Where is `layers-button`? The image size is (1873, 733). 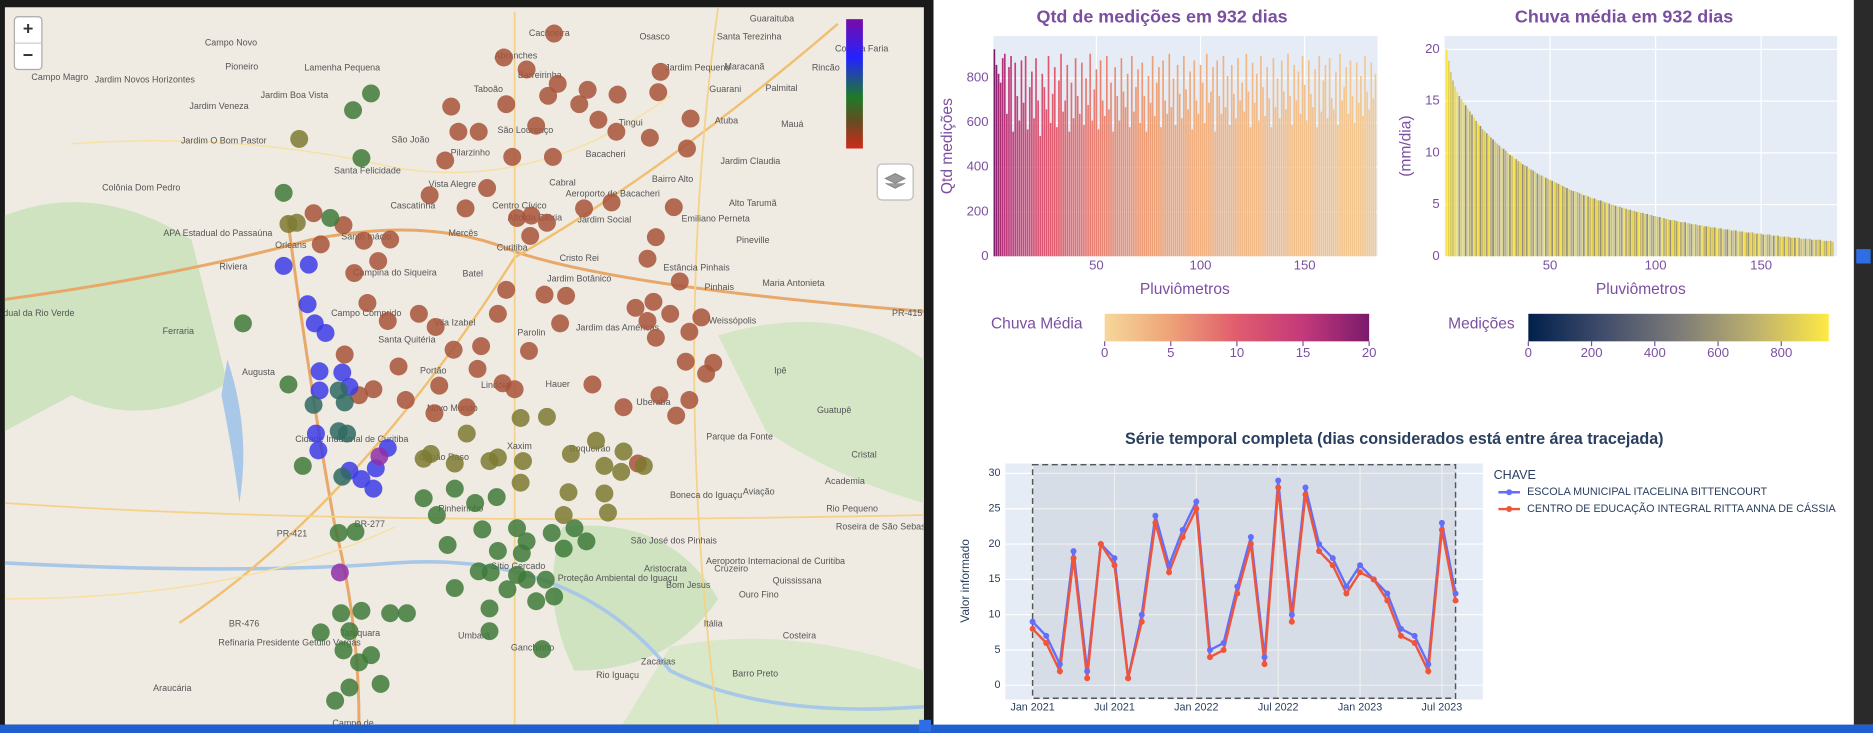
layers-button is located at coordinates (895, 182).